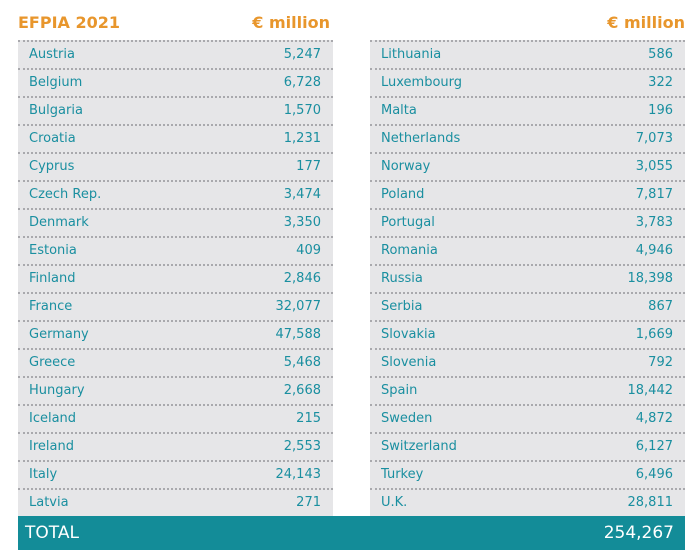  I want to click on country-value: 322, so click(660, 82).